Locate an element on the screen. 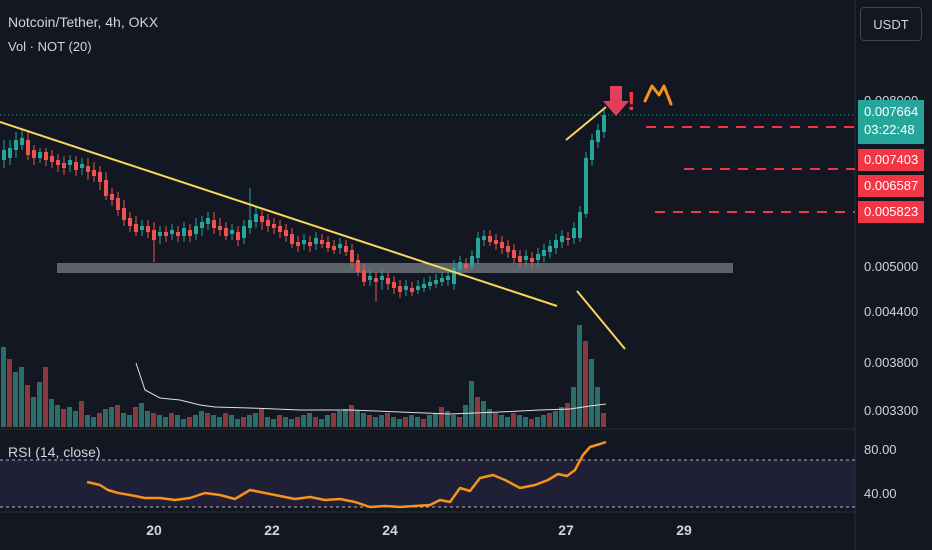 The width and height of the screenshot is (932, 550). target-tag-2: 0.006587 is located at coordinates (891, 186).